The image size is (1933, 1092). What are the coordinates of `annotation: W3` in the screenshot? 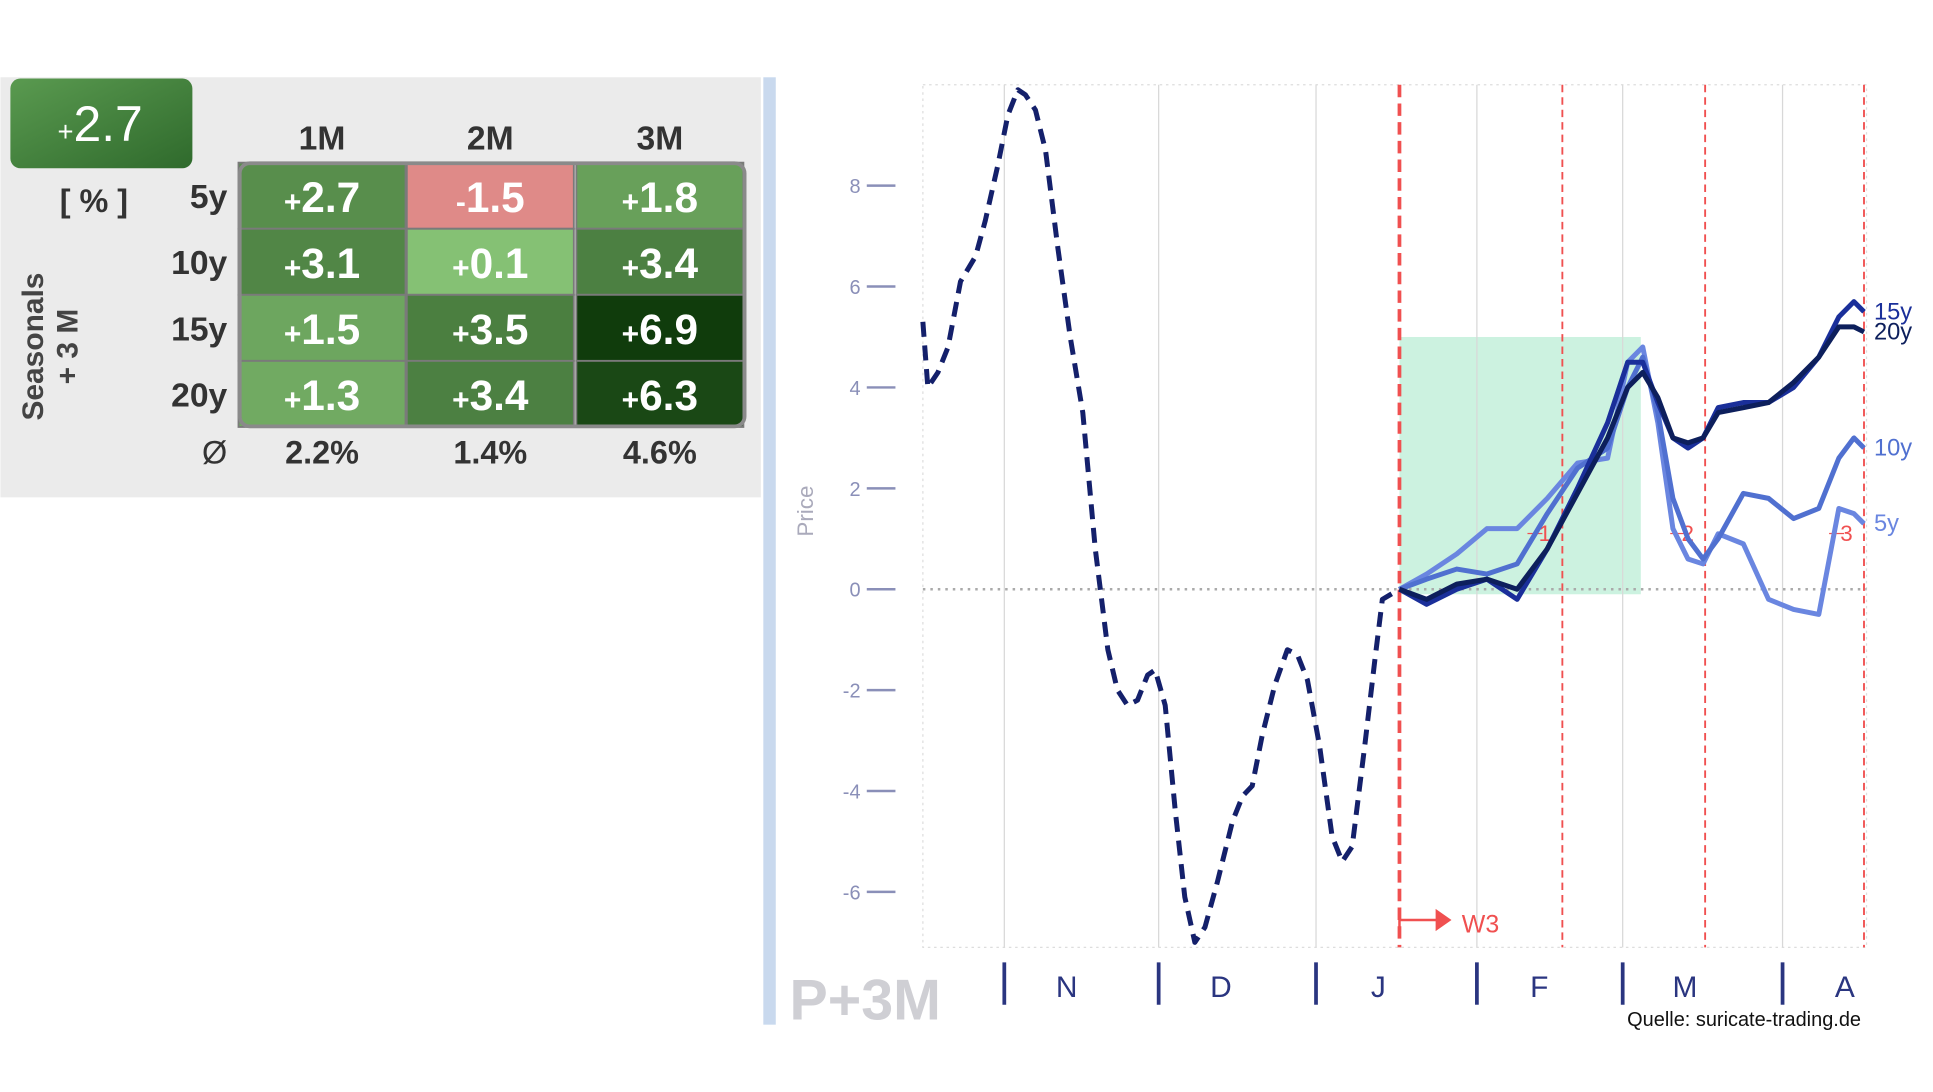 It's located at (1480, 924).